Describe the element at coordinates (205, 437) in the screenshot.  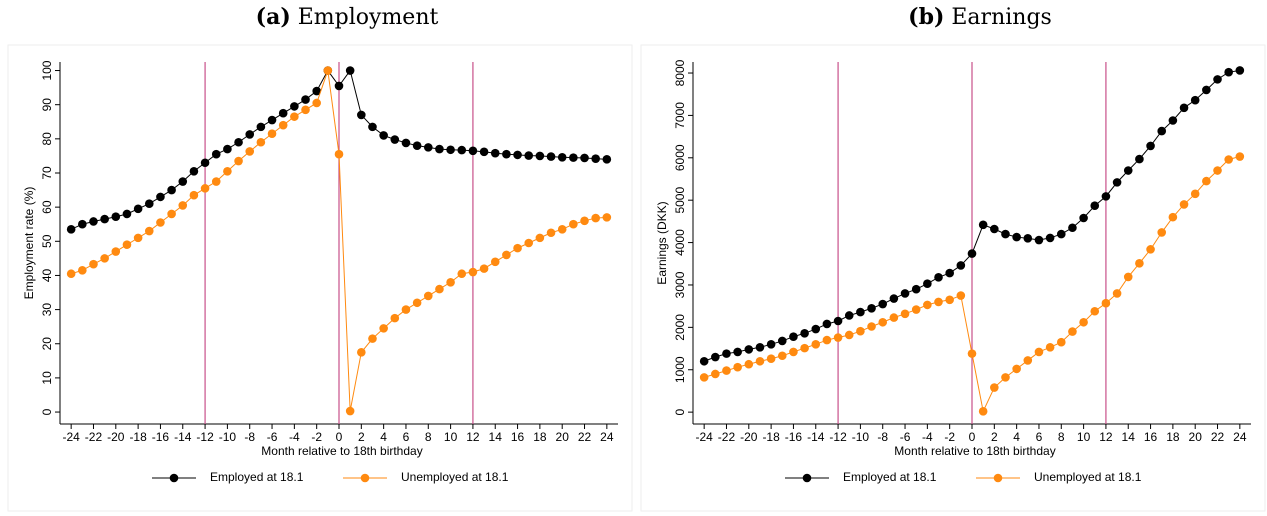
I see `x-tick-label: -12` at that location.